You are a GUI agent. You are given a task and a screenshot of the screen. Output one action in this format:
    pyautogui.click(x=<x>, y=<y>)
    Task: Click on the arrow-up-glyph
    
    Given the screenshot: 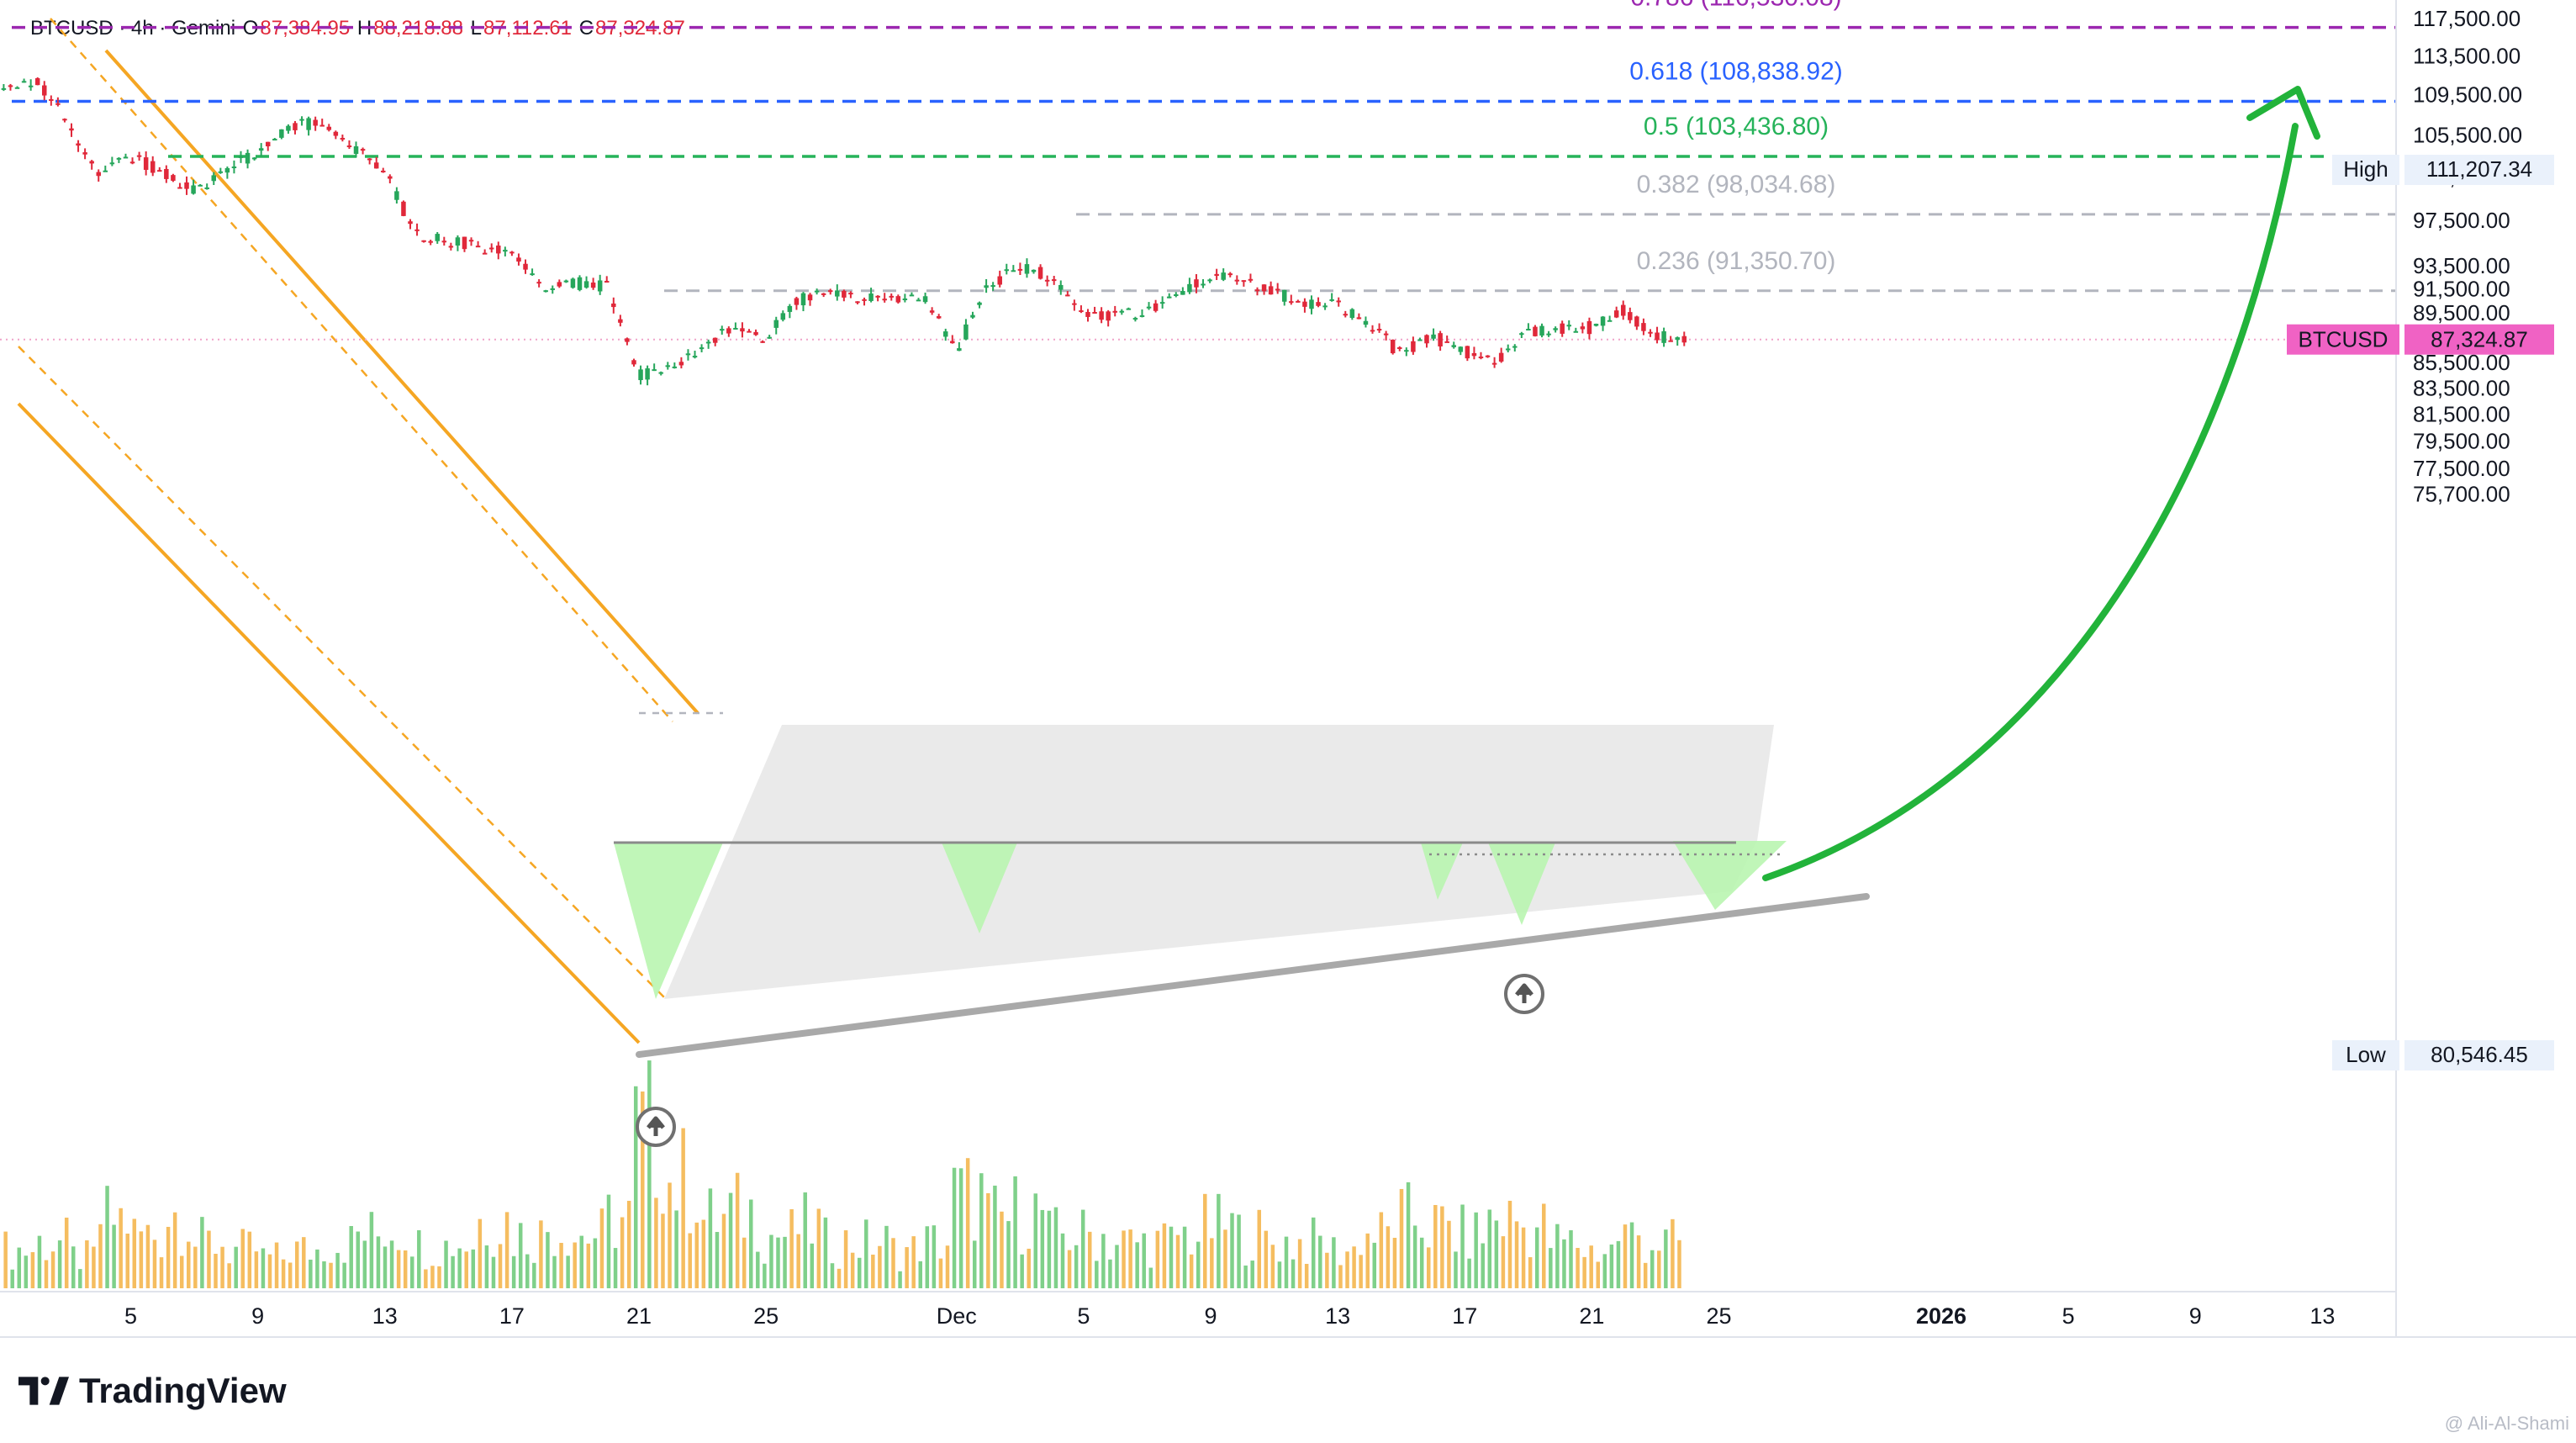 What is the action you would take?
    pyautogui.click(x=656, y=1126)
    